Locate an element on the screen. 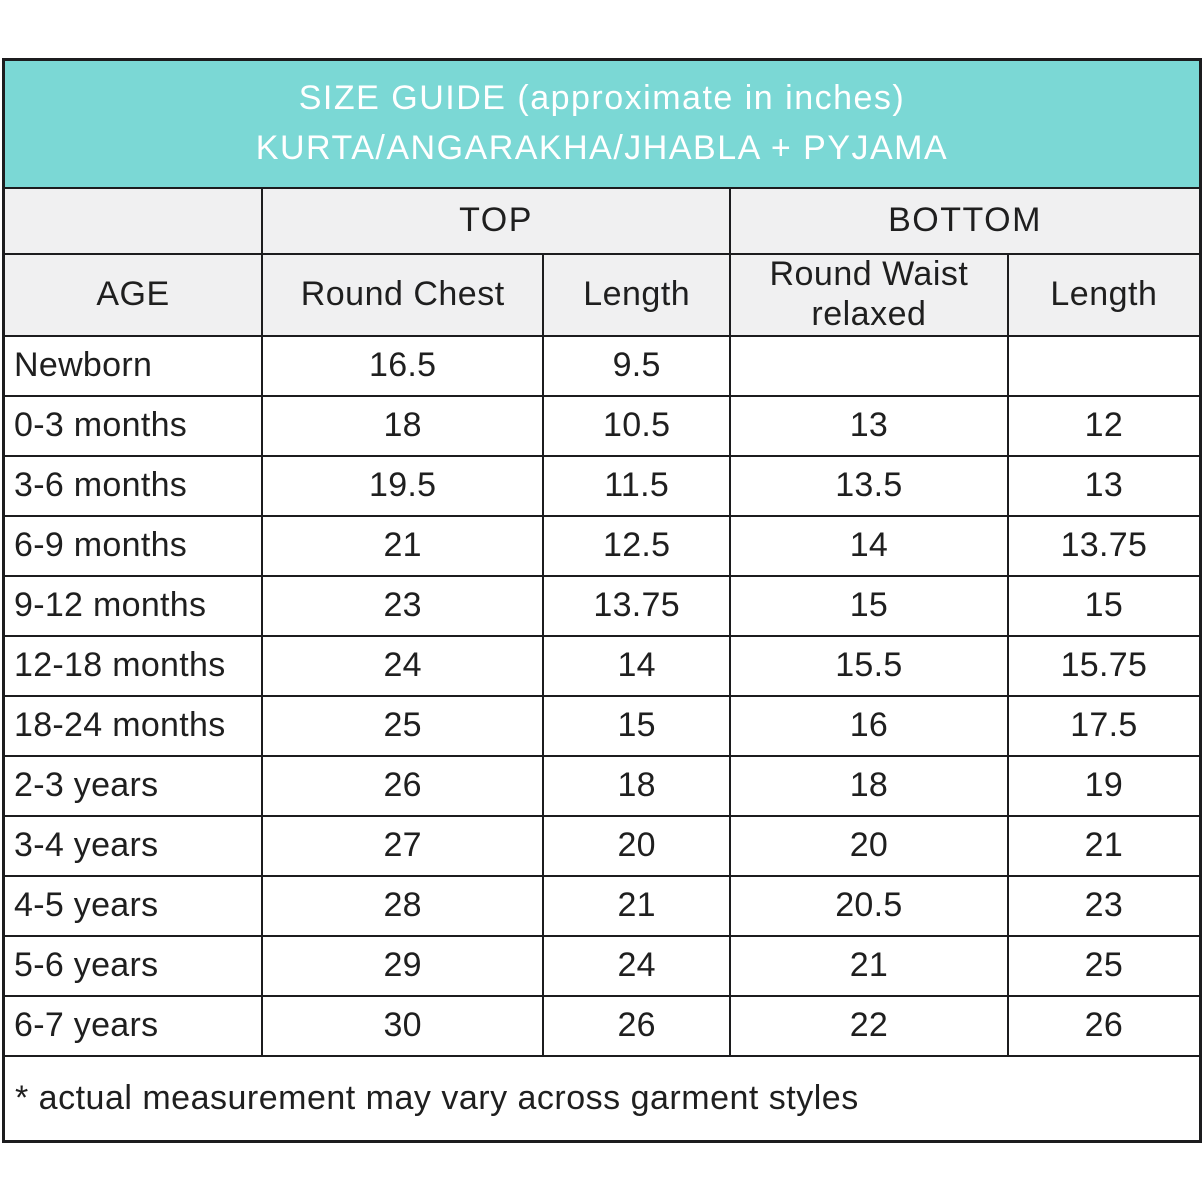 The height and width of the screenshot is (1204, 1204). value-cell: 13.5 is located at coordinates (869, 485).